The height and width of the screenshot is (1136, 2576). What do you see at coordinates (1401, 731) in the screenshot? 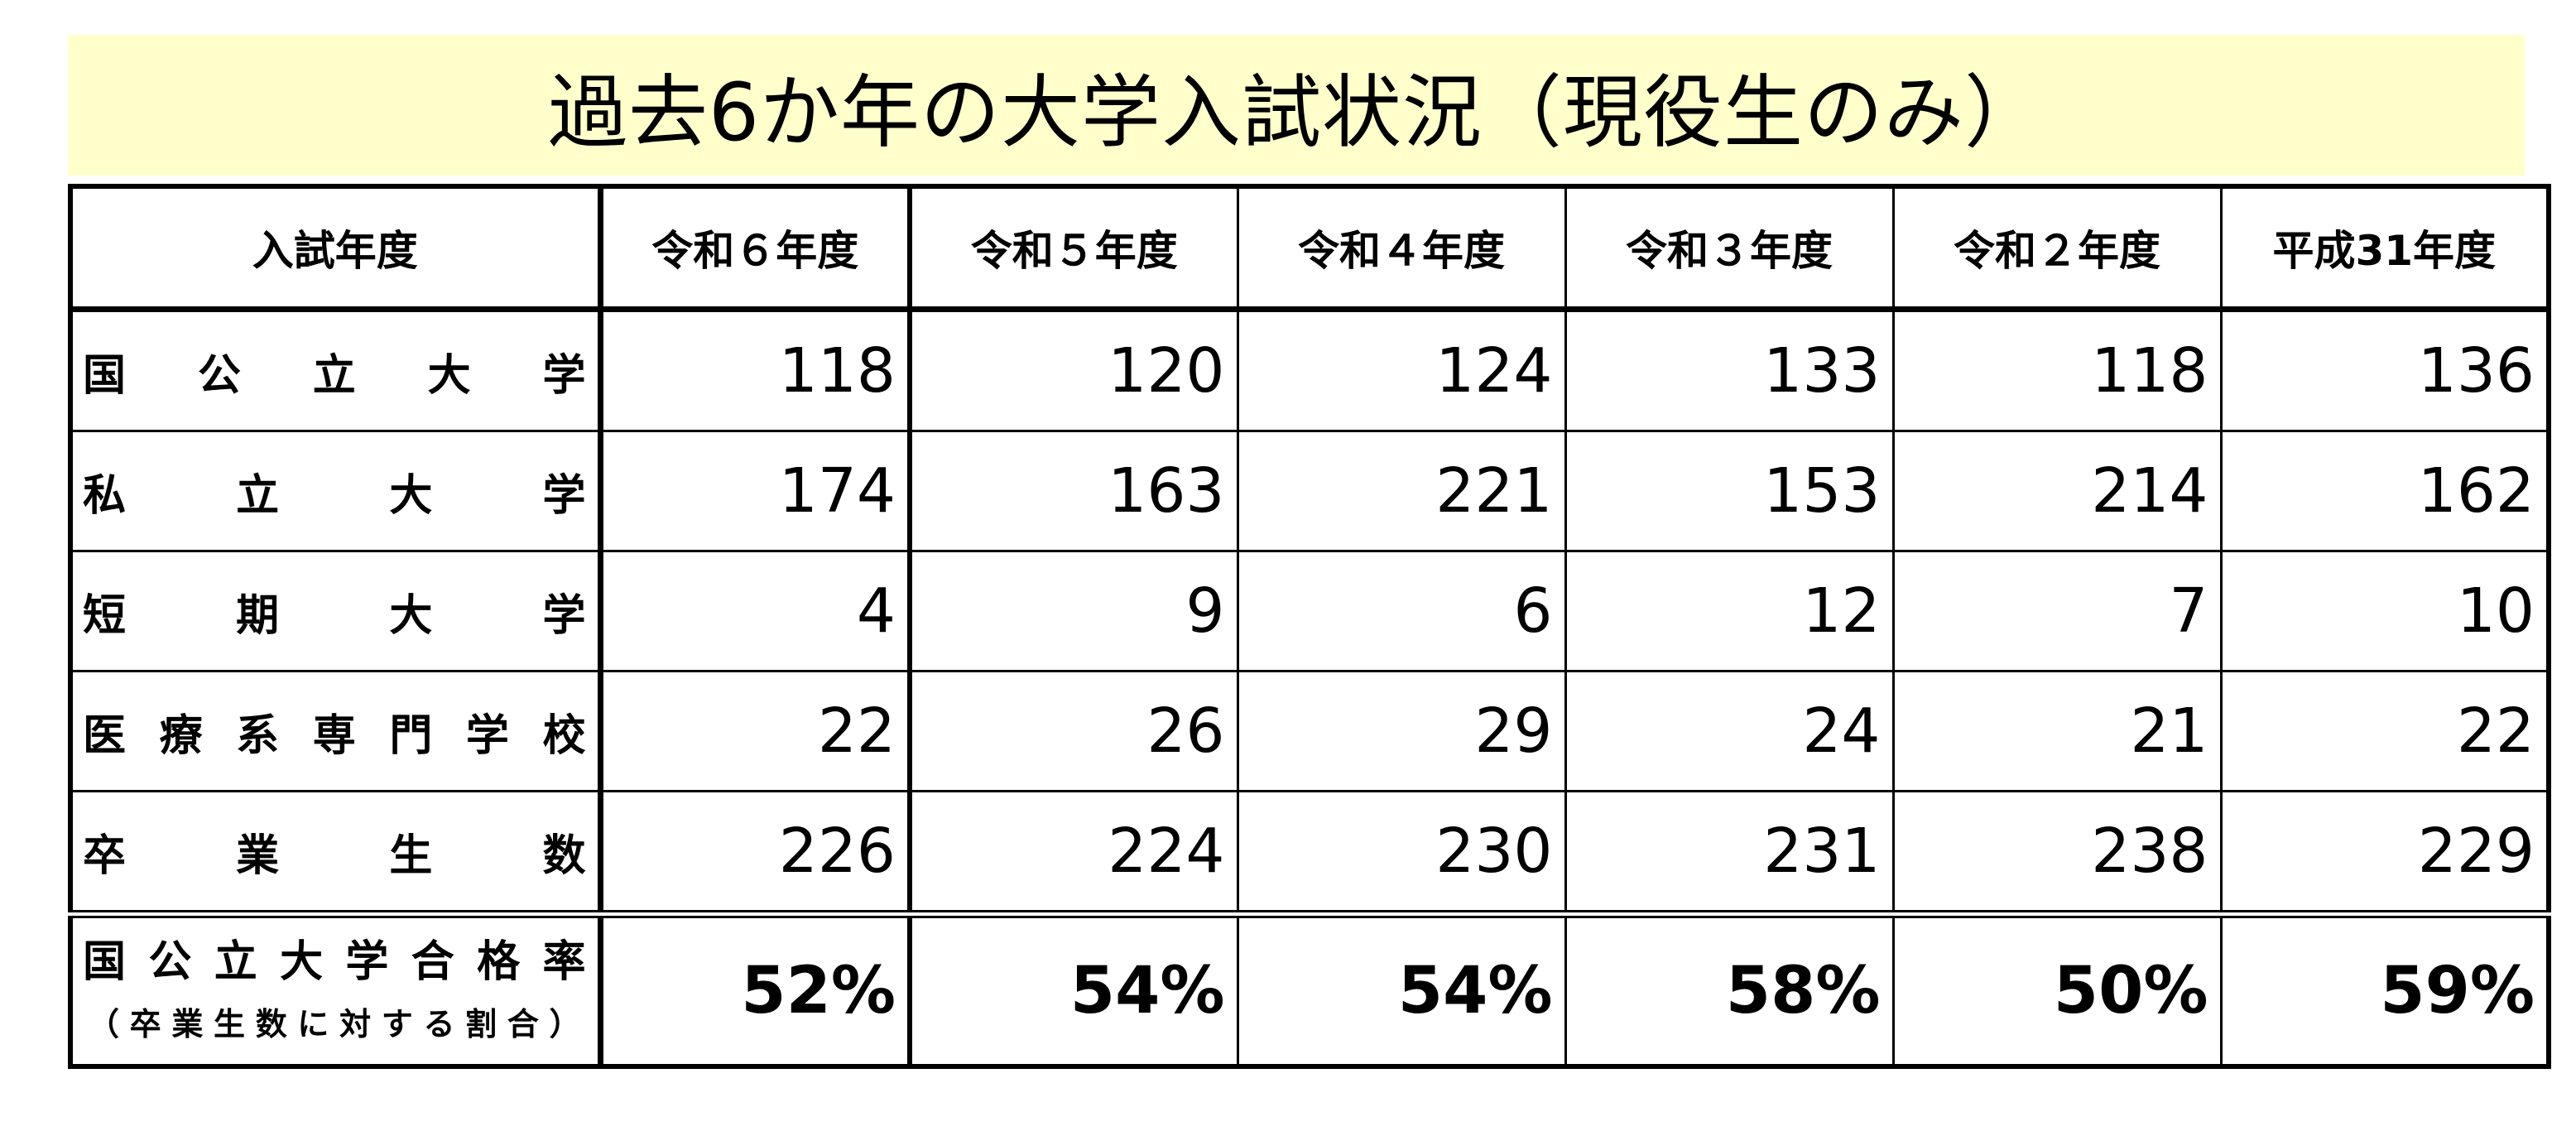
I see `table-cell: 29` at bounding box center [1401, 731].